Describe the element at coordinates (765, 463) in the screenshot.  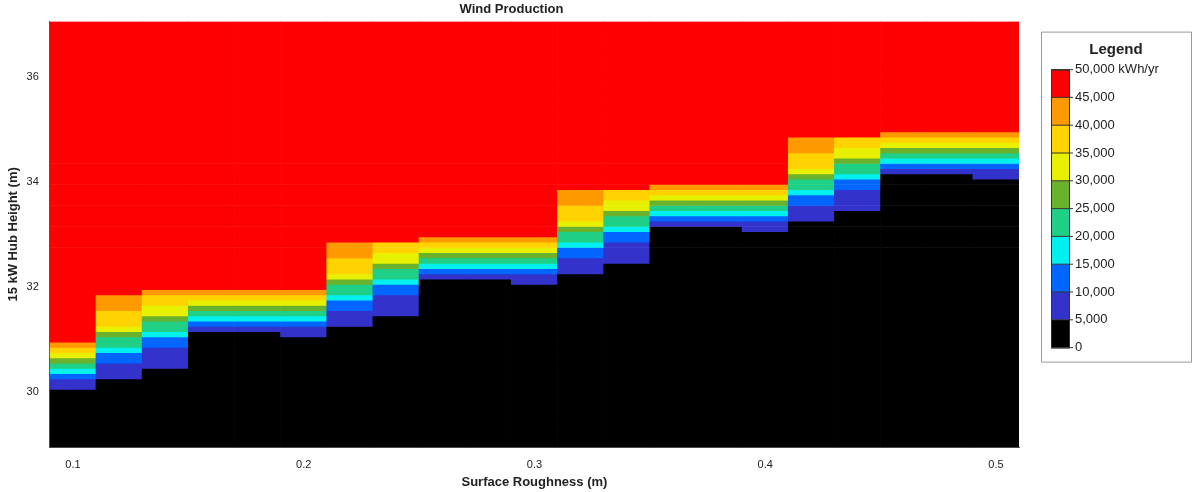
I see `x-tick-label: 0.4` at that location.